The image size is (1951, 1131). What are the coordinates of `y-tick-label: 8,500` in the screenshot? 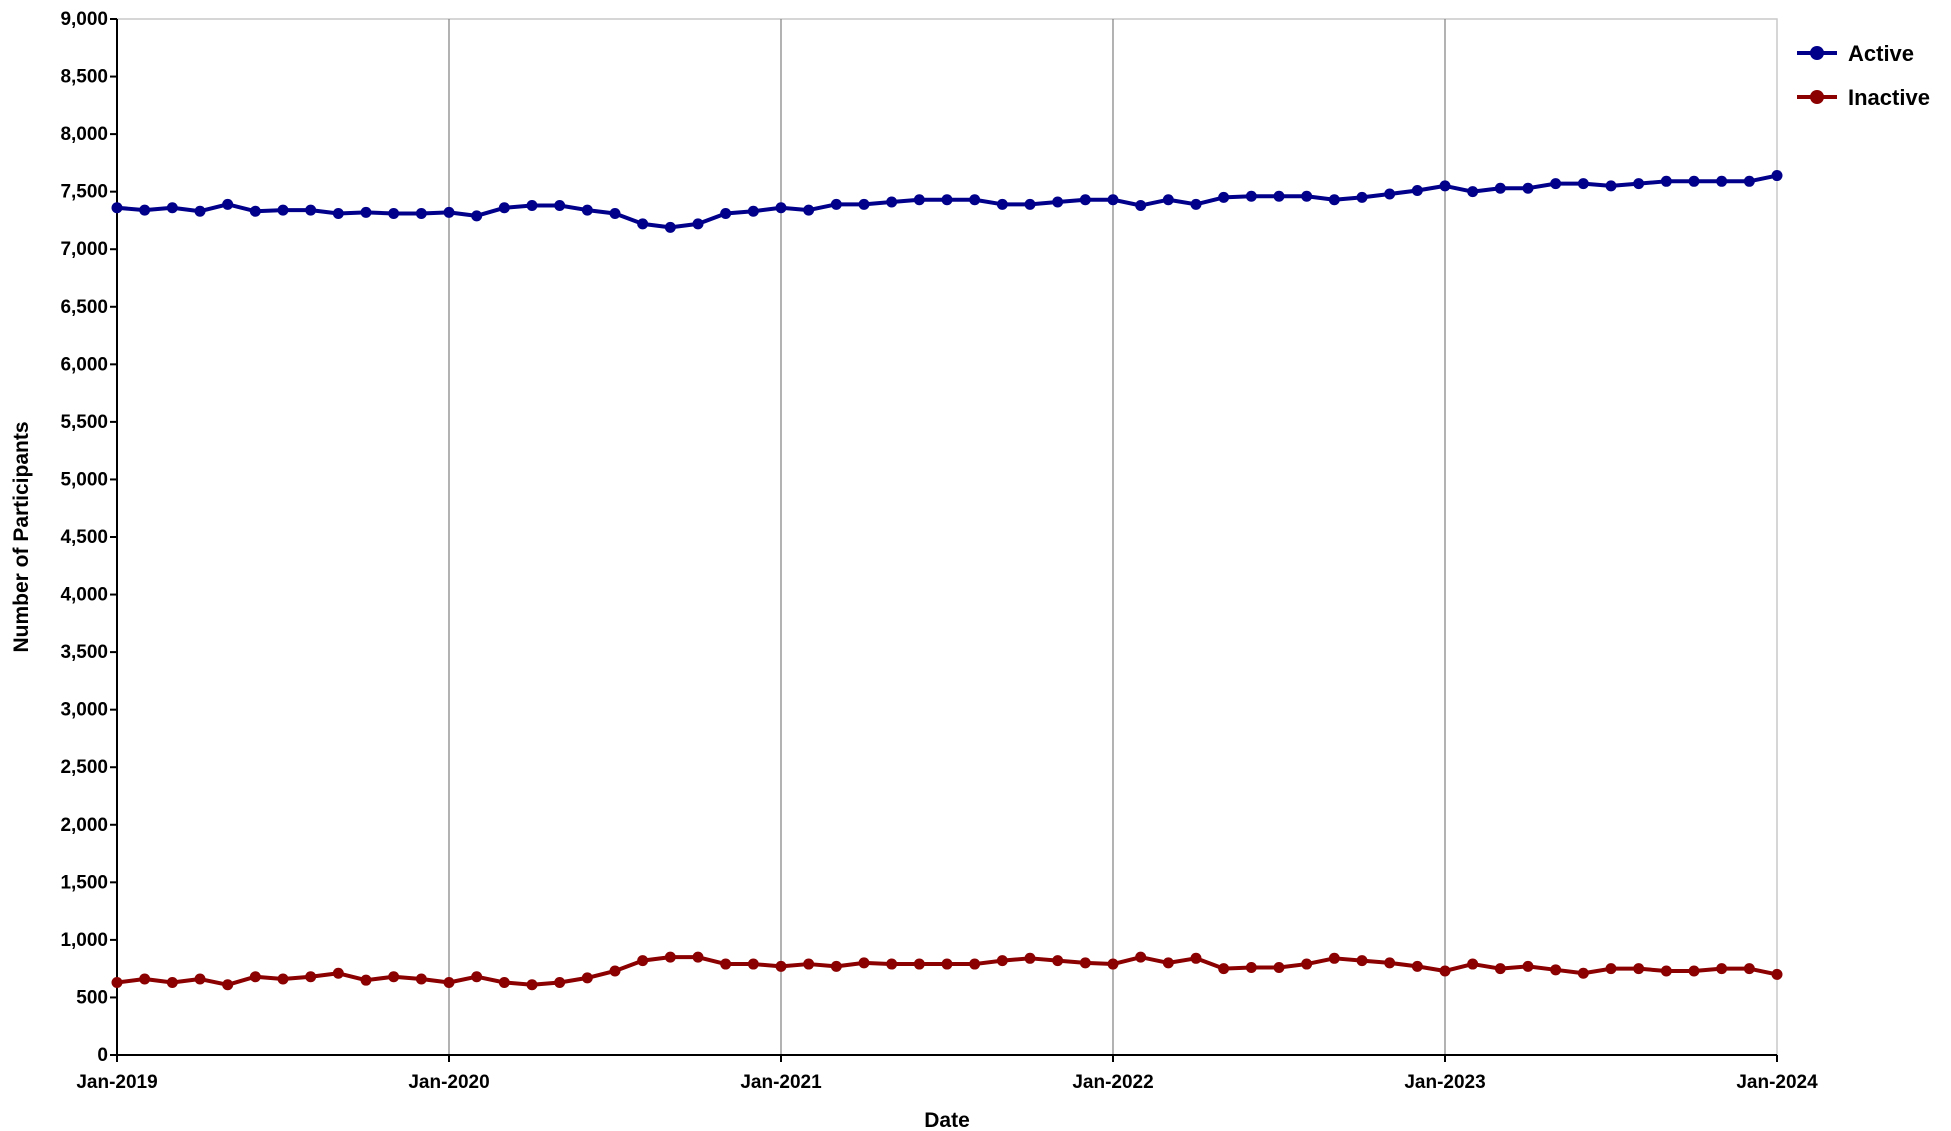 It's located at (84, 77).